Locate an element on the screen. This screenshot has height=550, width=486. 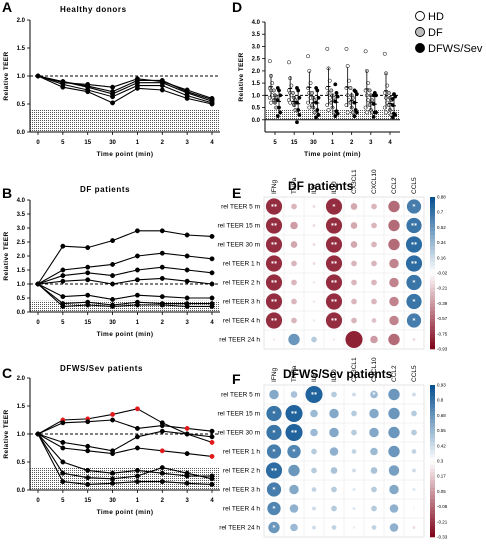
panel-e-row-label: rel TEER 30 m is located at coordinates (238, 245).